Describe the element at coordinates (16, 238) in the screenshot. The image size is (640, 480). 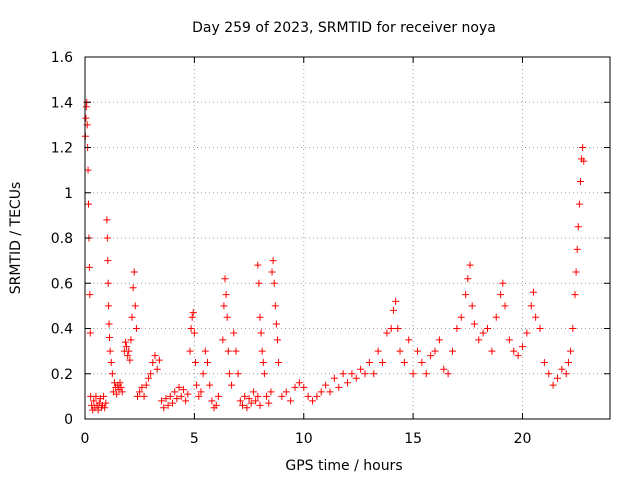
I see `y-axis-label: SRMTID / TECUs` at that location.